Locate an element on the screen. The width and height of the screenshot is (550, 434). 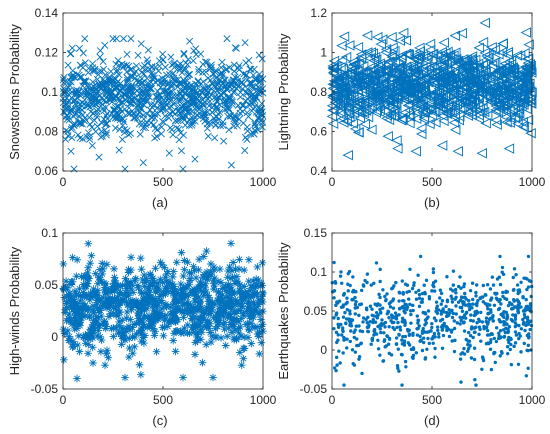
outlier-point is located at coordinates (344, 385).